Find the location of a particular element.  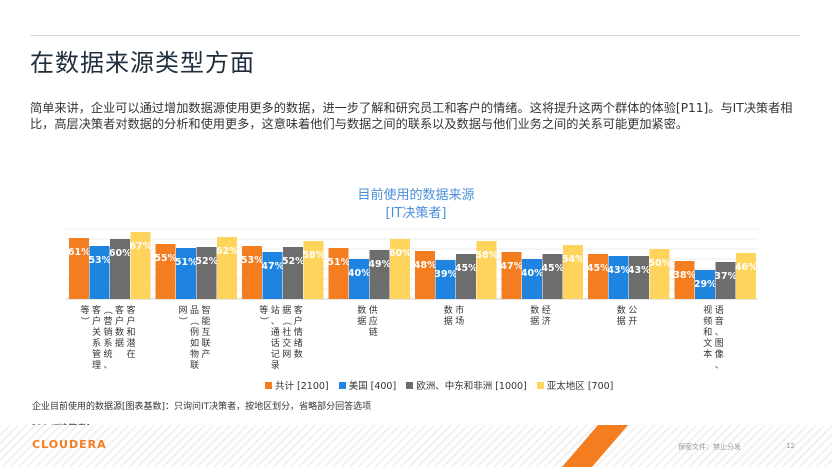

category-label-char: 频 is located at coordinates (707, 321).